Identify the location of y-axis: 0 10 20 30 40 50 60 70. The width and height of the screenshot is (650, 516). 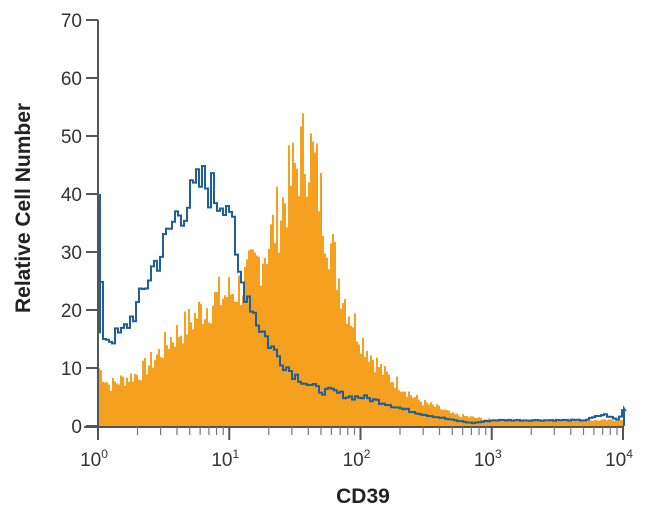
(80, 224).